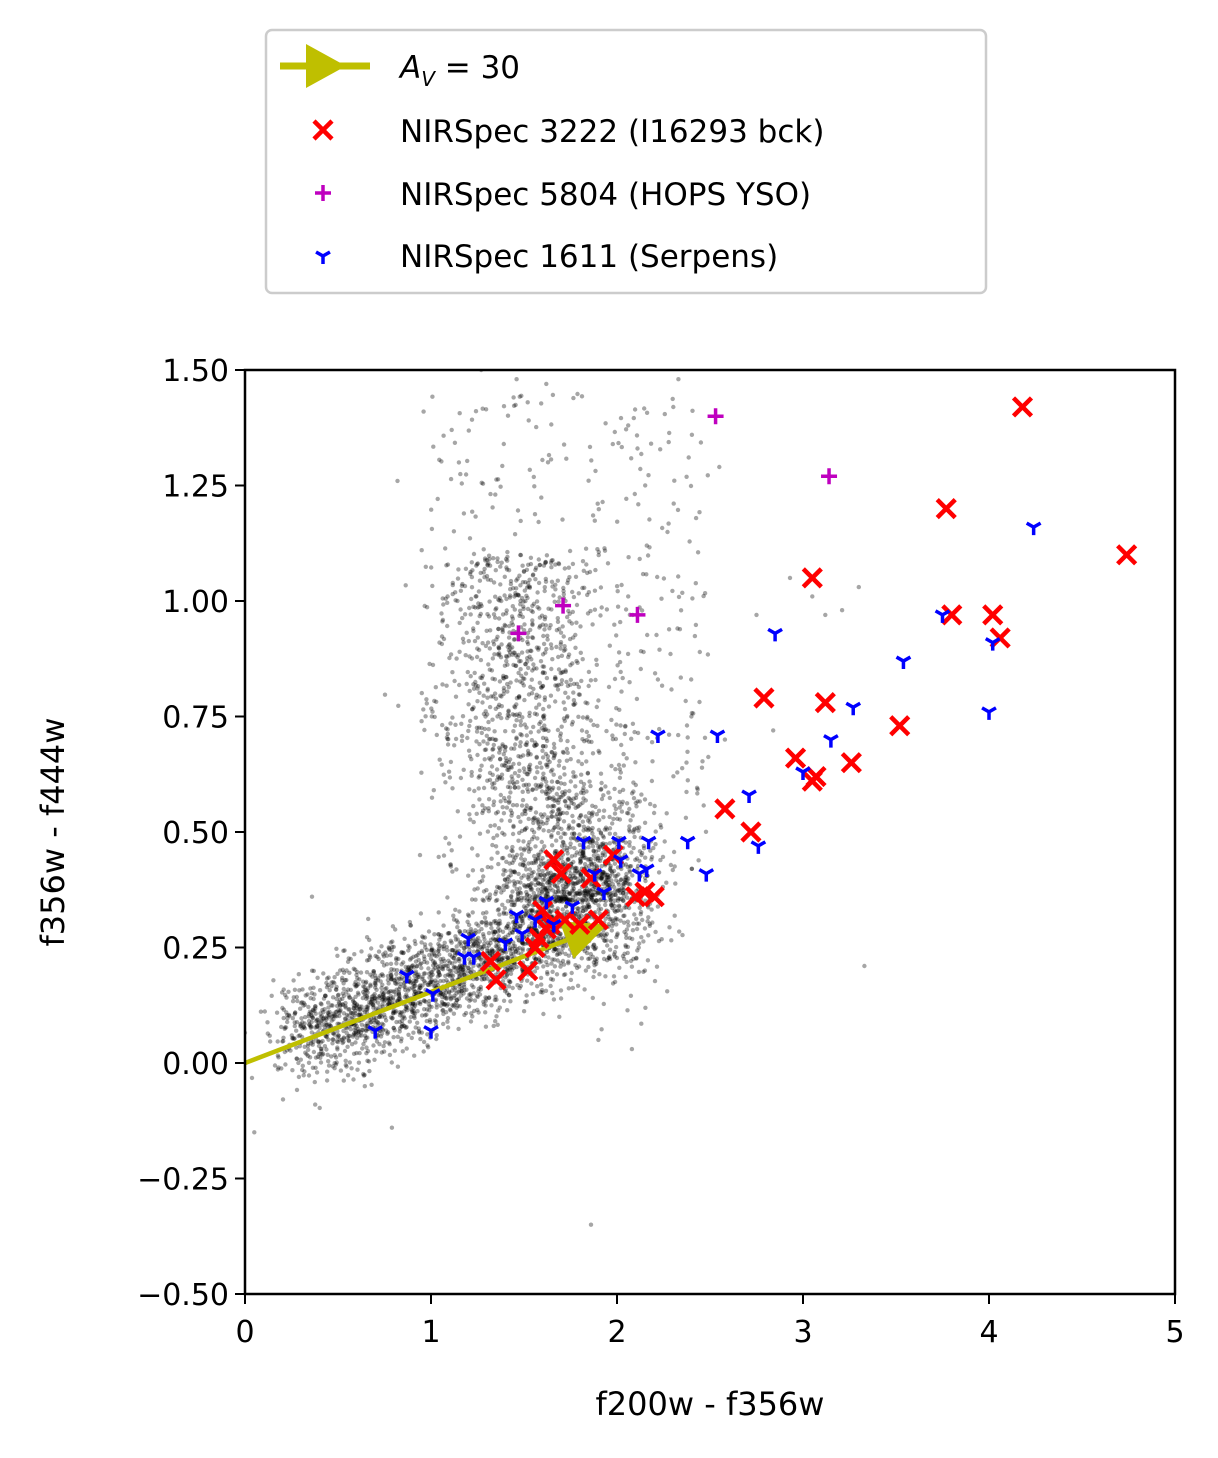  What do you see at coordinates (323, 193) in the screenshot?
I see `legend-marker` at bounding box center [323, 193].